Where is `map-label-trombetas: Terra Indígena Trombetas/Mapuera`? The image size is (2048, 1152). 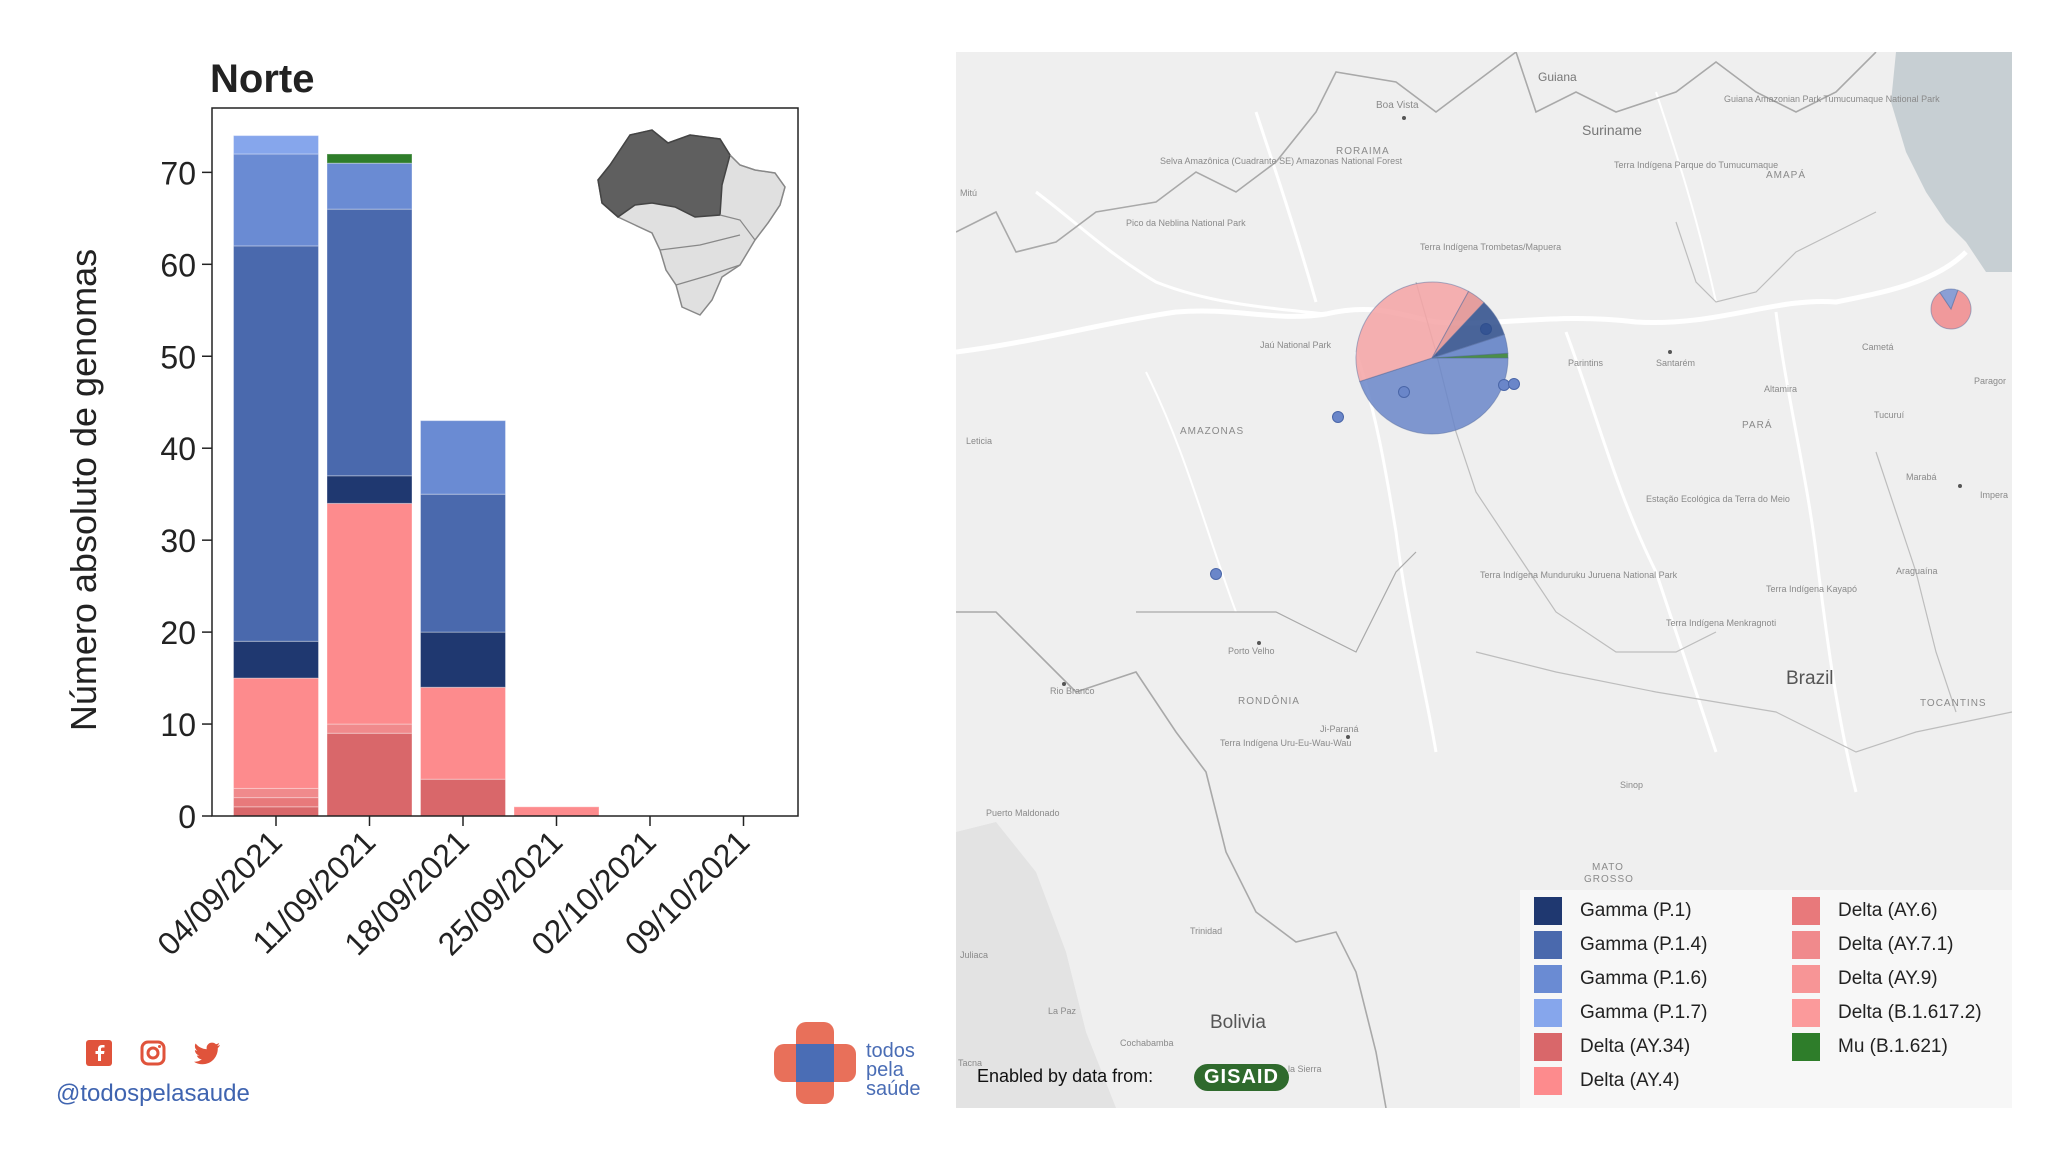
map-label-trombetas: Terra Indígena Trombetas/Mapuera is located at coordinates (1491, 247).